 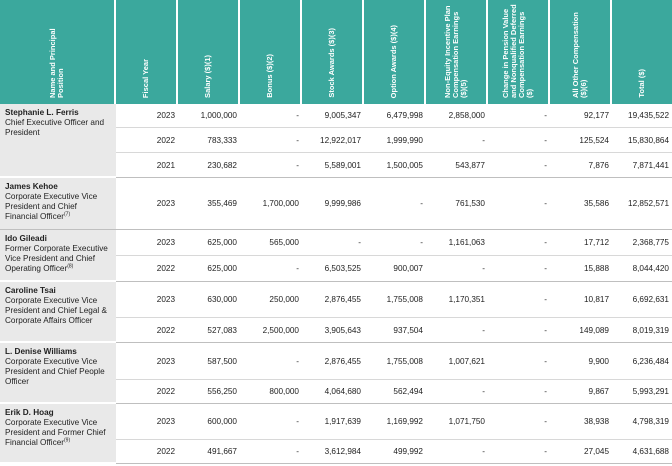 What do you see at coordinates (395, 361) in the screenshot?
I see `cell-option: 1,755,008` at bounding box center [395, 361].